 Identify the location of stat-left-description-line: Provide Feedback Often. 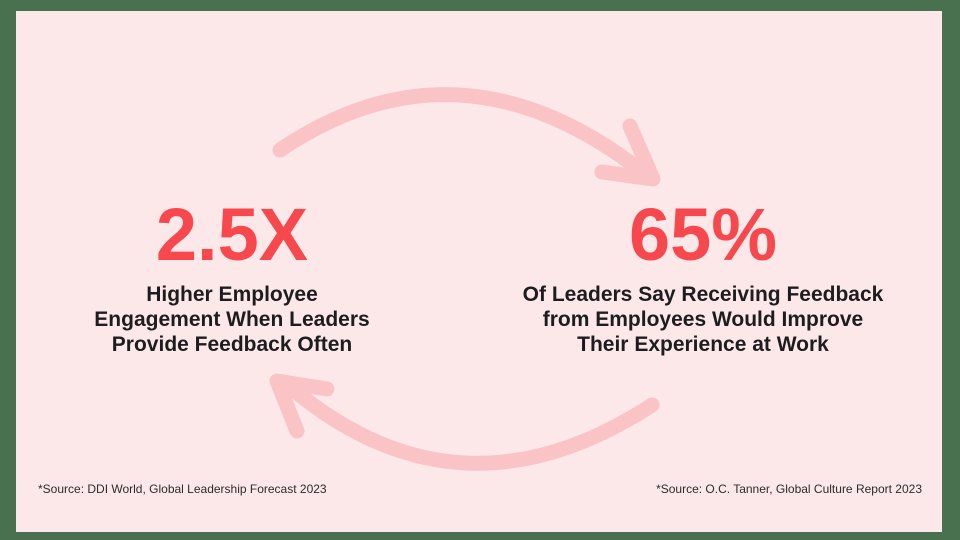
(232, 344).